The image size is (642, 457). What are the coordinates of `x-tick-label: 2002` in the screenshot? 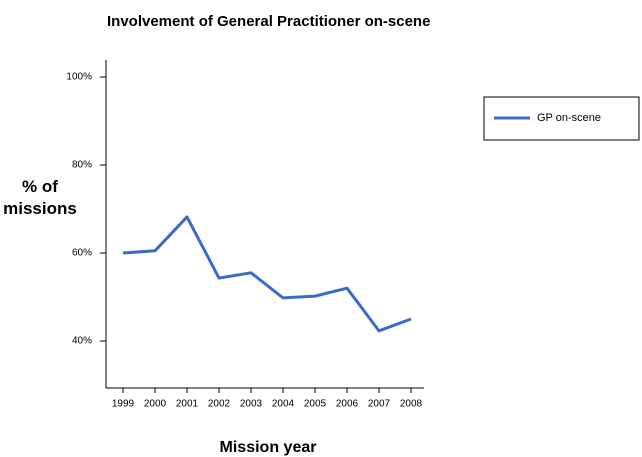 It's located at (219, 404).